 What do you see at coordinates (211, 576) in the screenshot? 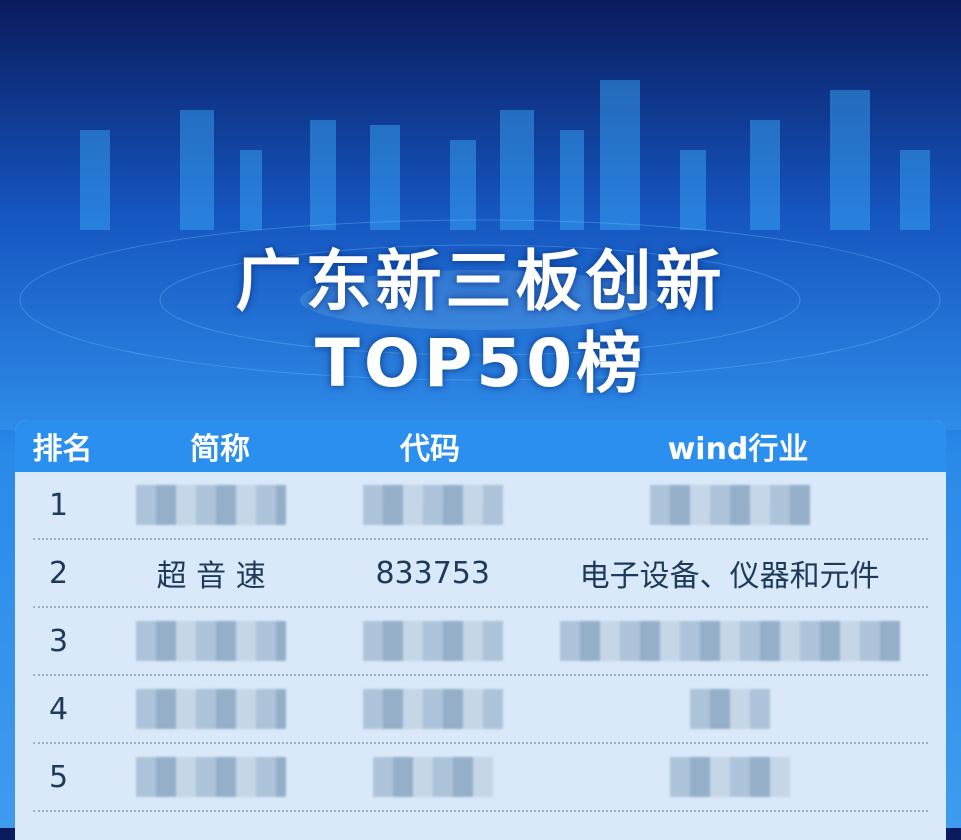
I see `cell-name: 超 音 速` at bounding box center [211, 576].